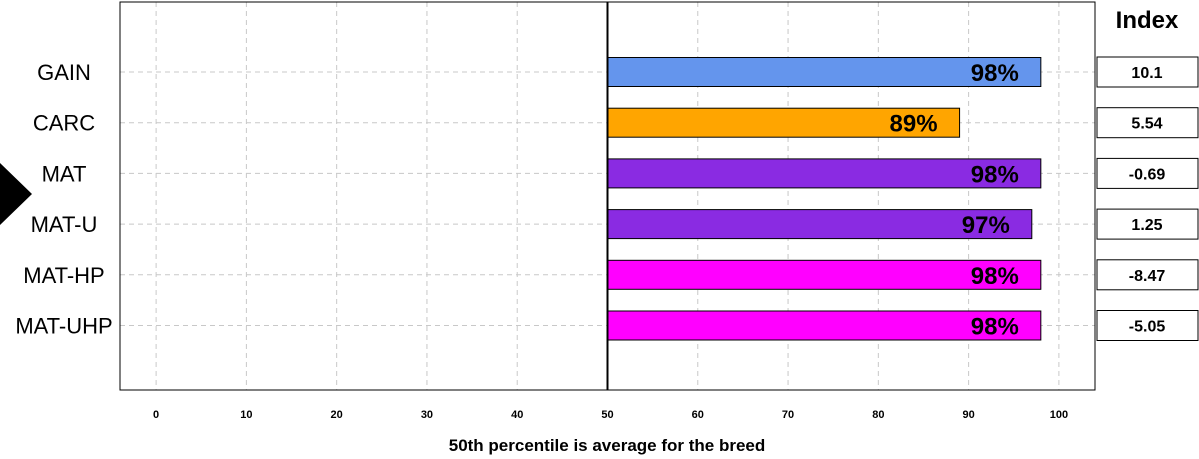 The height and width of the screenshot is (459, 1199). I want to click on index-values: 10.1 5.54 -0.69 1.25 -8.47 -5.05, so click(1147, 198).